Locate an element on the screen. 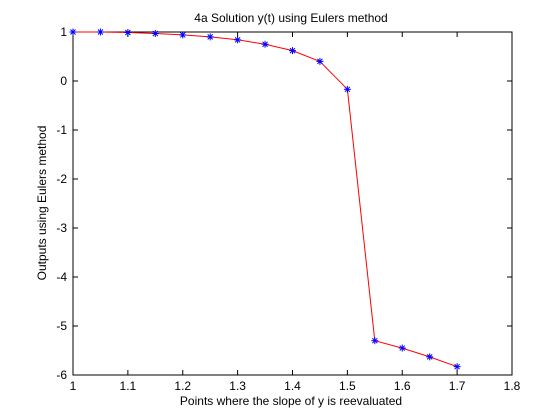 The width and height of the screenshot is (560, 420). y-tick-label: -2 is located at coordinates (61, 179).